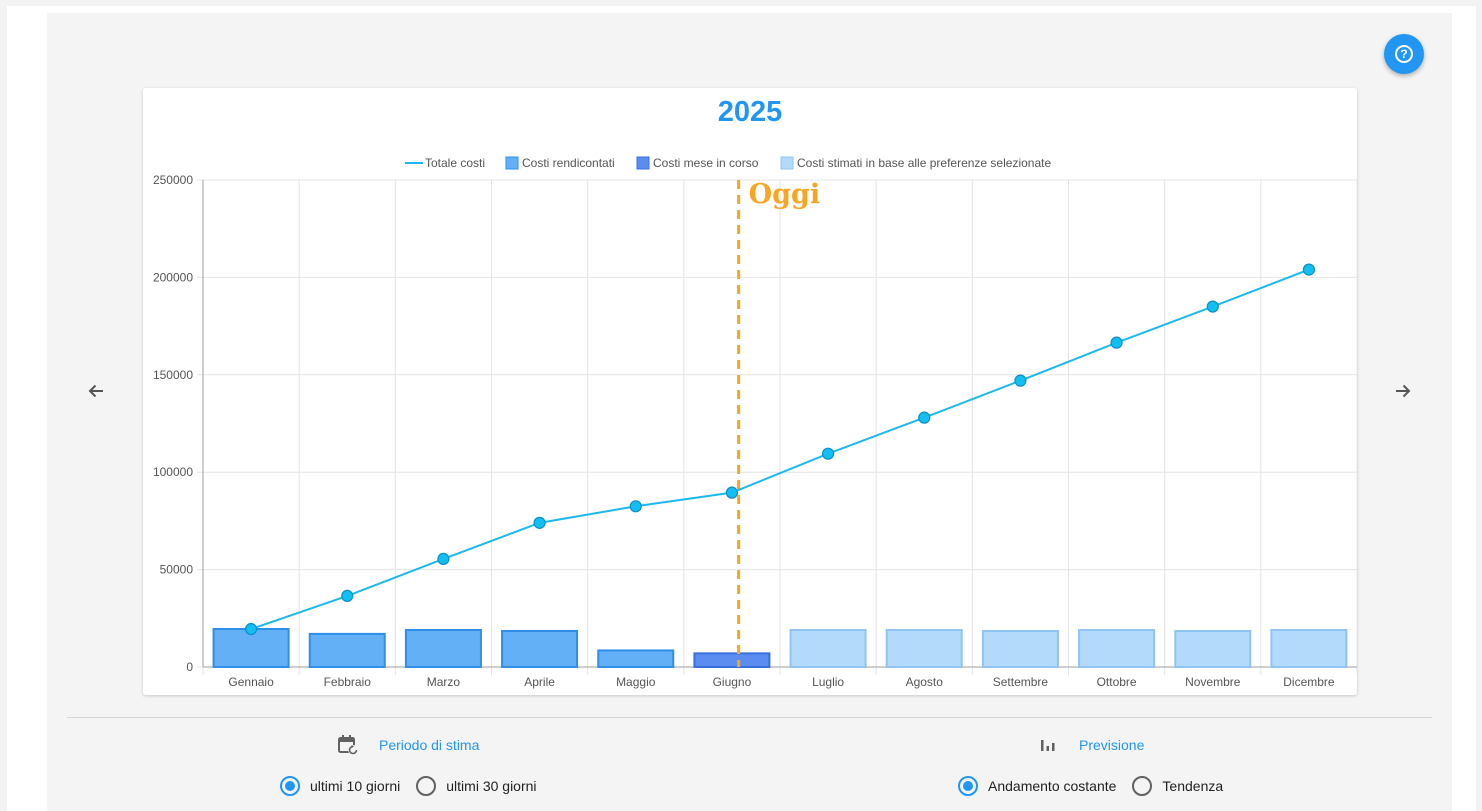  What do you see at coordinates (785, 194) in the screenshot?
I see `today-label: Oggi` at bounding box center [785, 194].